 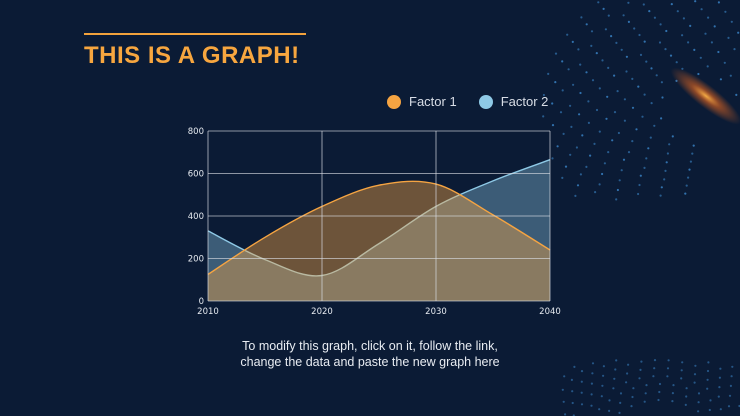 I want to click on chart-legend: Factor 1 Factor 2, so click(x=467, y=101).